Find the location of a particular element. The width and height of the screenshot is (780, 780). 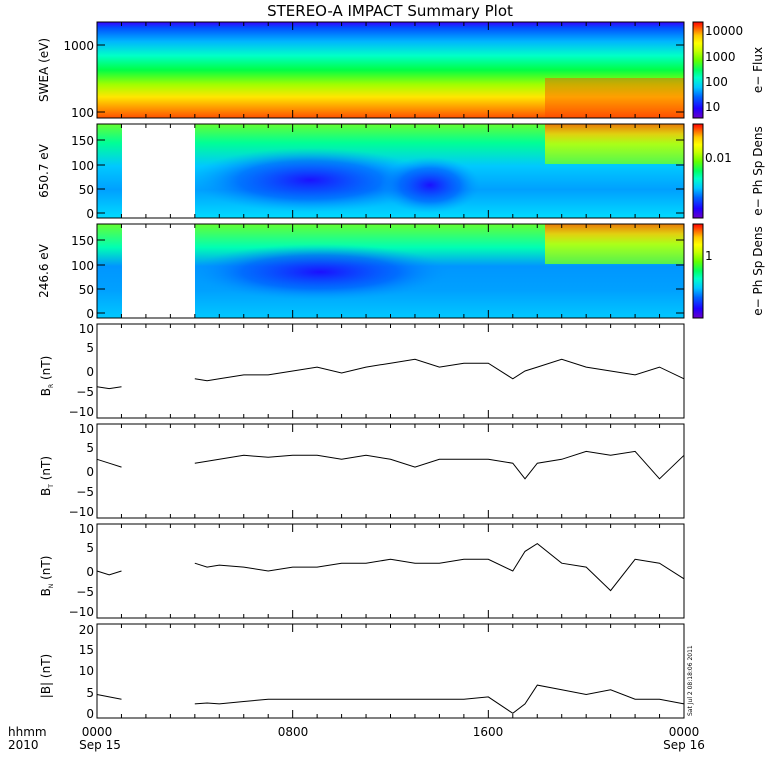

pad246-ytick-0: 0 is located at coordinates (90, 314).